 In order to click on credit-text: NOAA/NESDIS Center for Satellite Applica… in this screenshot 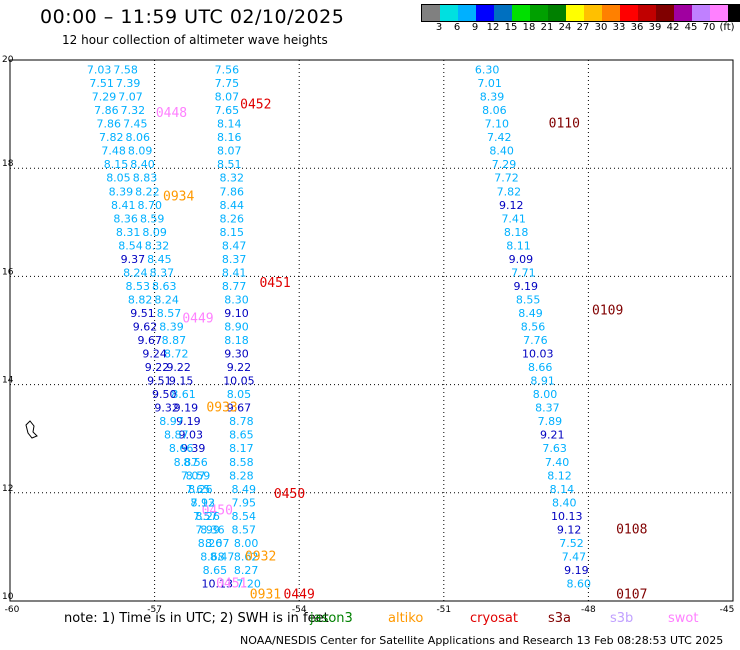, I will do `click(482, 640)`.